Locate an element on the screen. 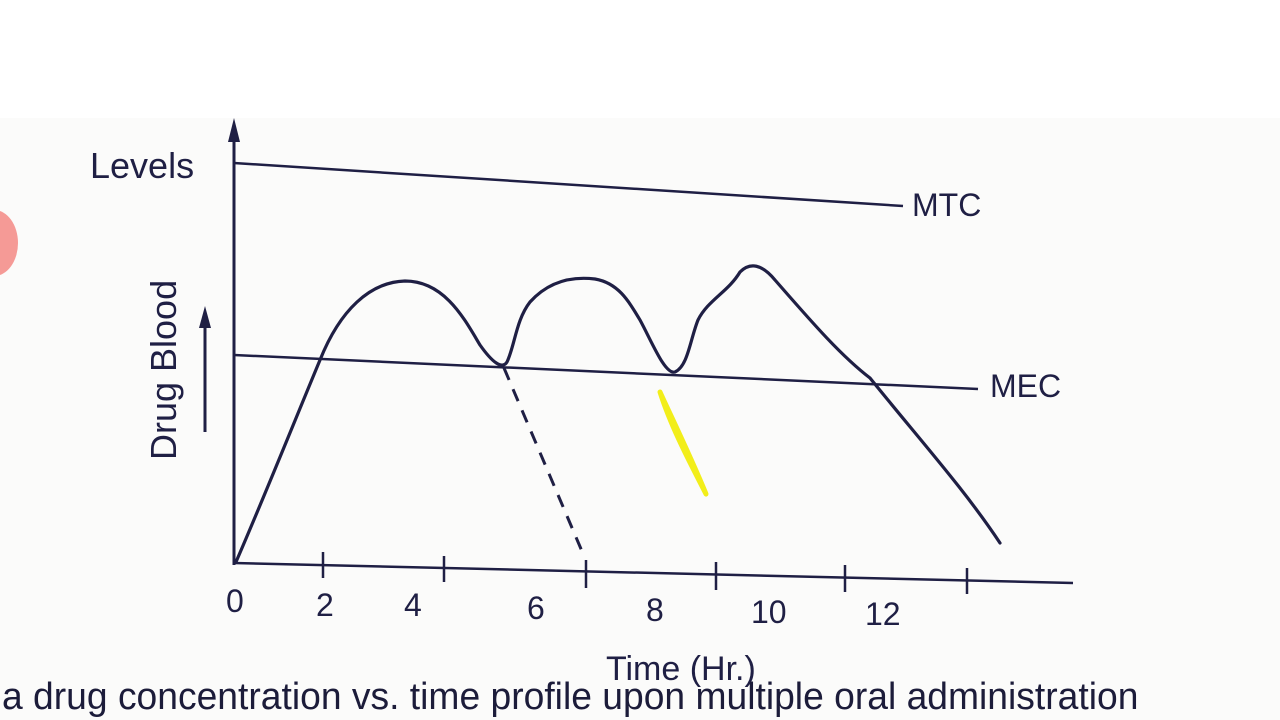 This screenshot has width=1280, height=720. mtc-label: MTC is located at coordinates (946, 205).